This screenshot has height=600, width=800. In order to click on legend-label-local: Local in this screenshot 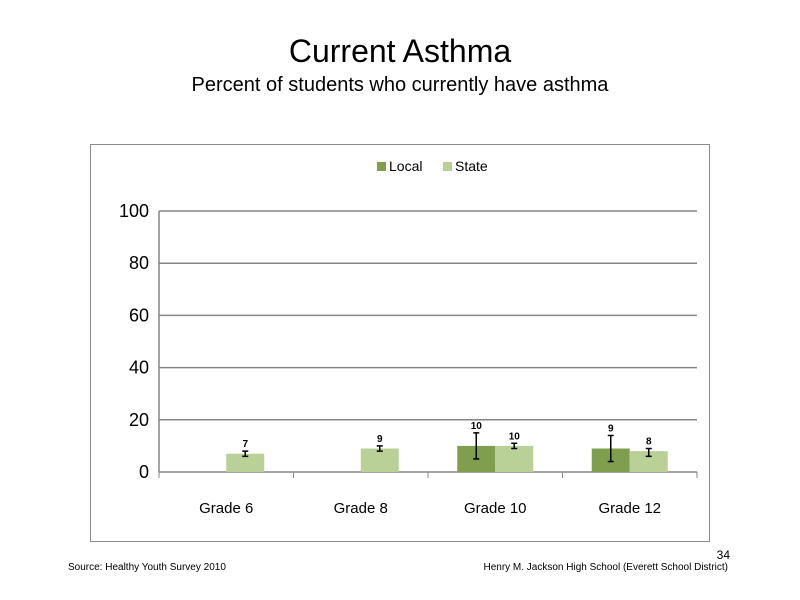, I will do `click(405, 166)`.